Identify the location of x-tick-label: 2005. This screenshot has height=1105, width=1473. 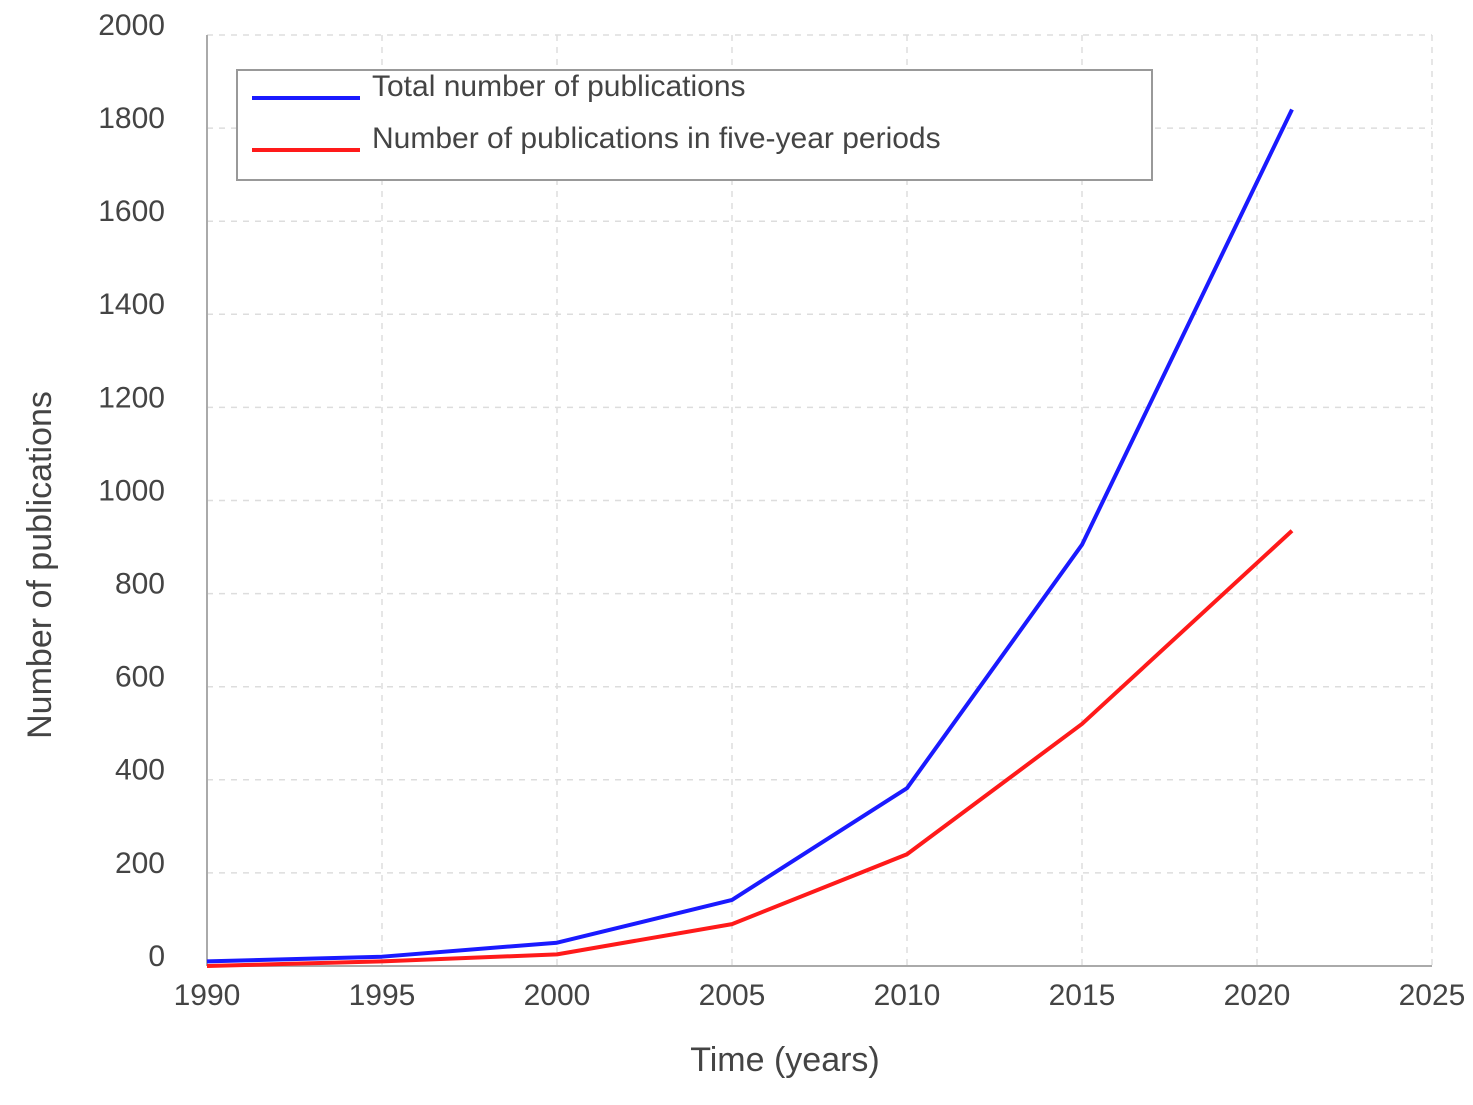
(732, 995).